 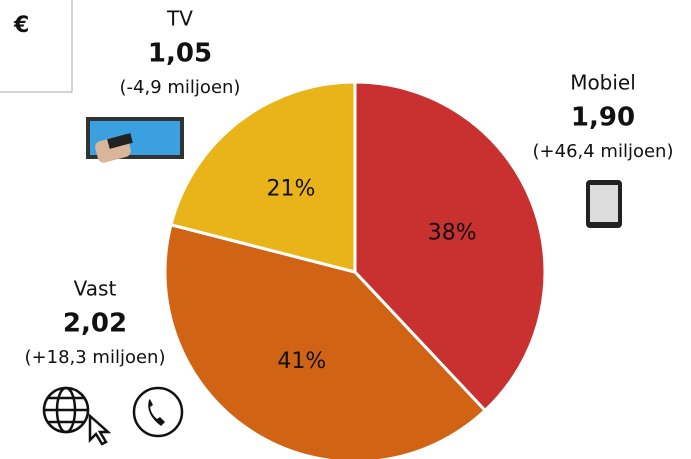 What do you see at coordinates (135, 140) in the screenshot?
I see `tv-icon` at bounding box center [135, 140].